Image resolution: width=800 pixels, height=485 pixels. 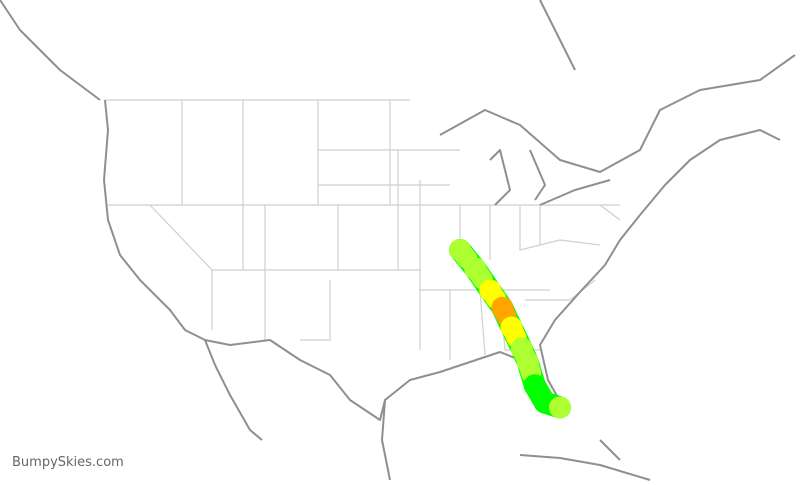 I want to click on brand-watermark: BumpySkies.com, so click(x=68, y=462).